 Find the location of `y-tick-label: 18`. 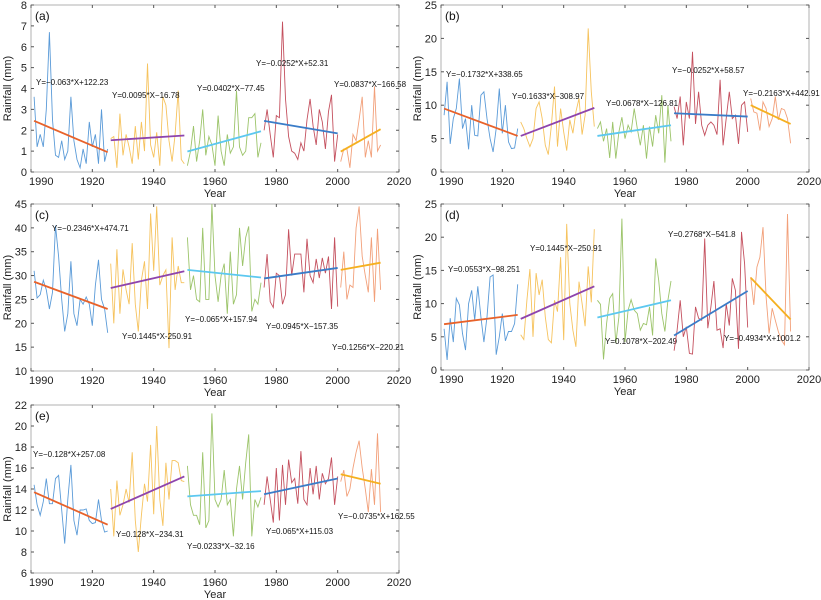

y-tick-label: 18 is located at coordinates (21, 448).